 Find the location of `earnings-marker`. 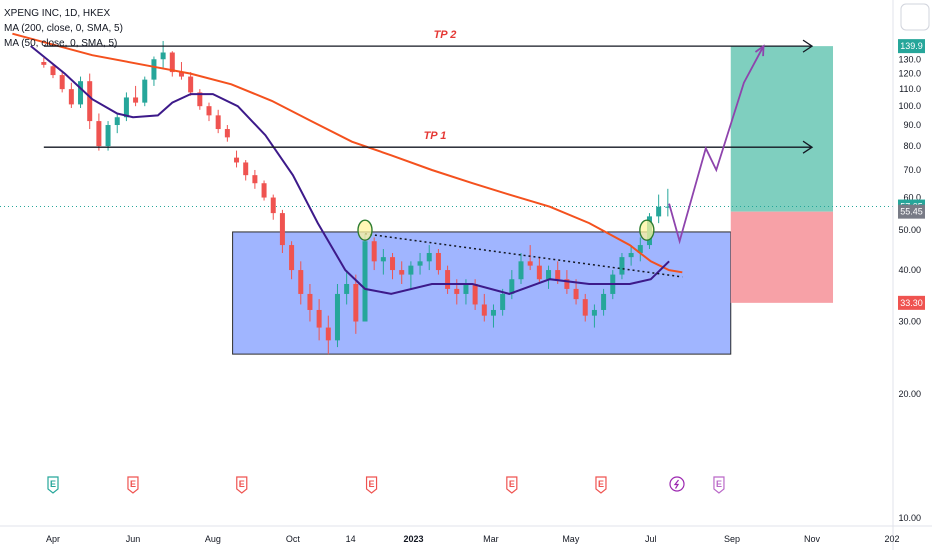

earnings-marker is located at coordinates (677, 484).